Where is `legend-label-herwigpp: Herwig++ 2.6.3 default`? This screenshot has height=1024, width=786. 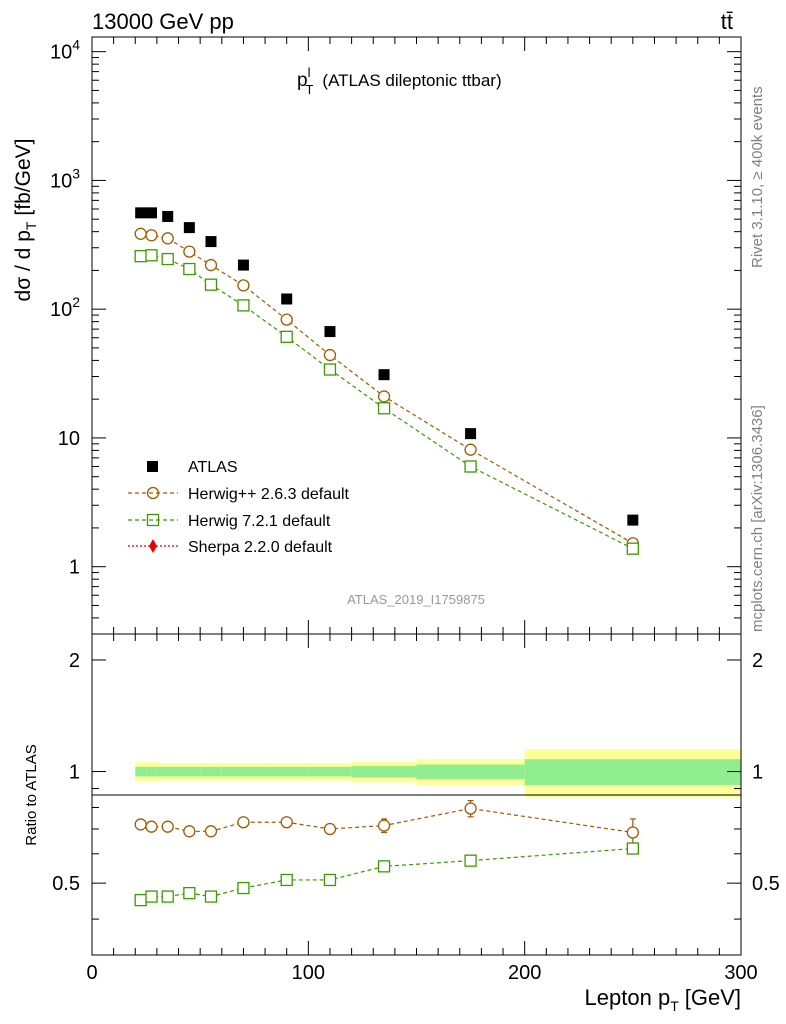
legend-label-herwigpp: Herwig++ 2.6.3 default is located at coordinates (269, 494).